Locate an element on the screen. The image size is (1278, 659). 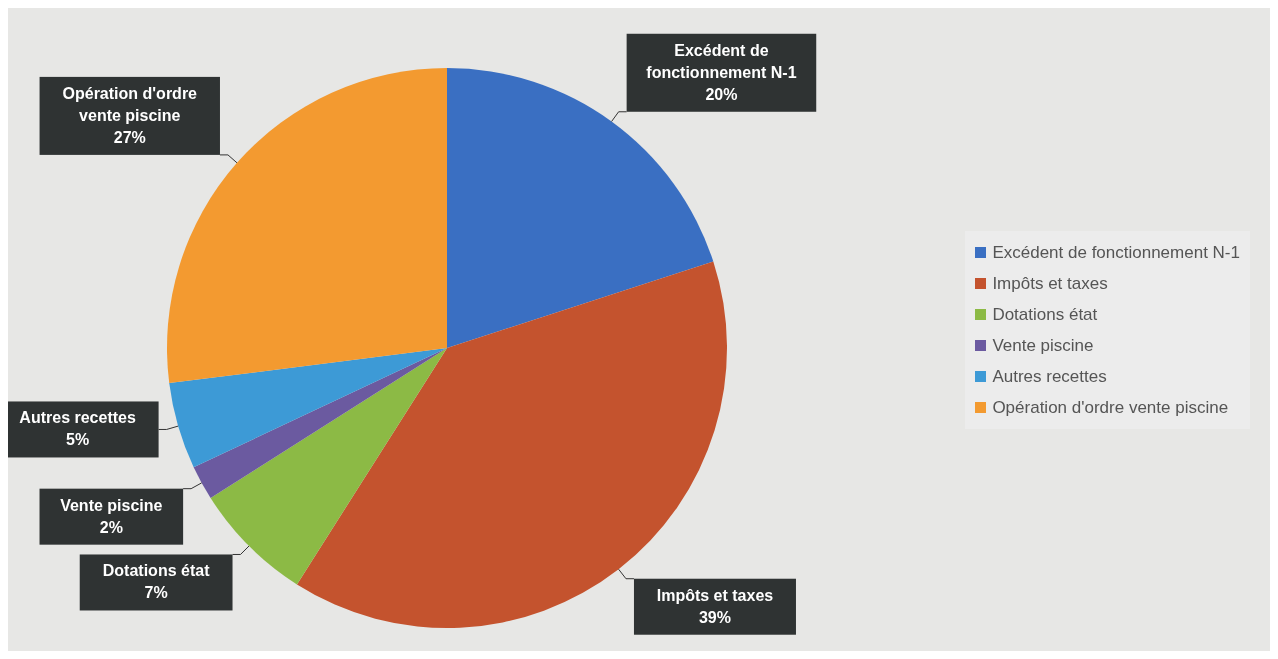
legend-label: Dotations état is located at coordinates (1045, 314).